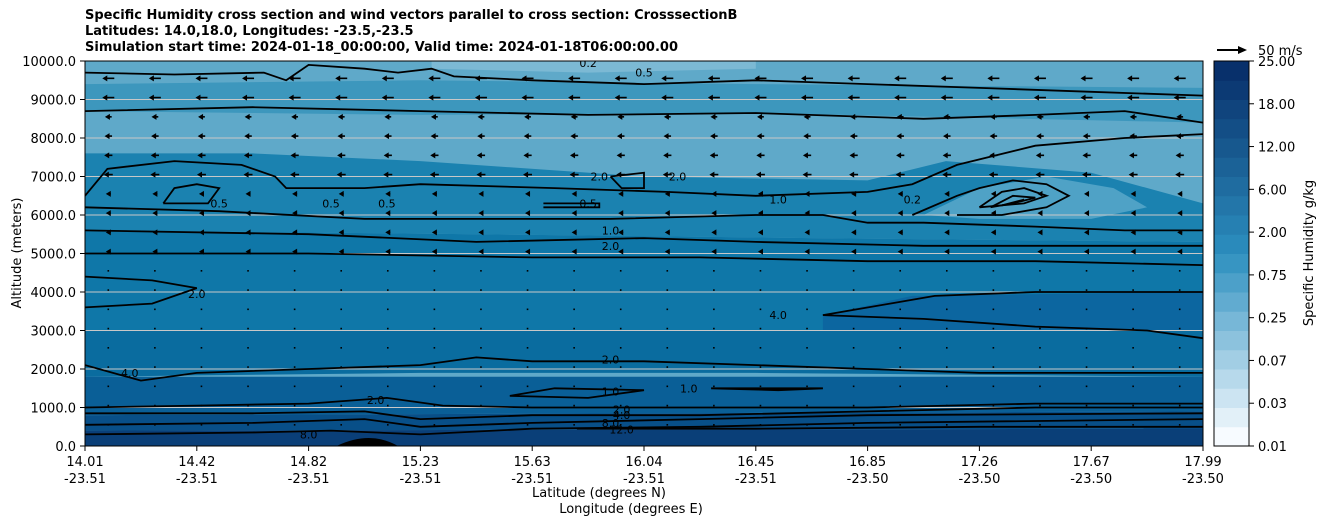 This screenshot has height=526, width=1326. Describe the element at coordinates (588, 63) in the screenshot. I see `contour-label: 0.2` at that location.